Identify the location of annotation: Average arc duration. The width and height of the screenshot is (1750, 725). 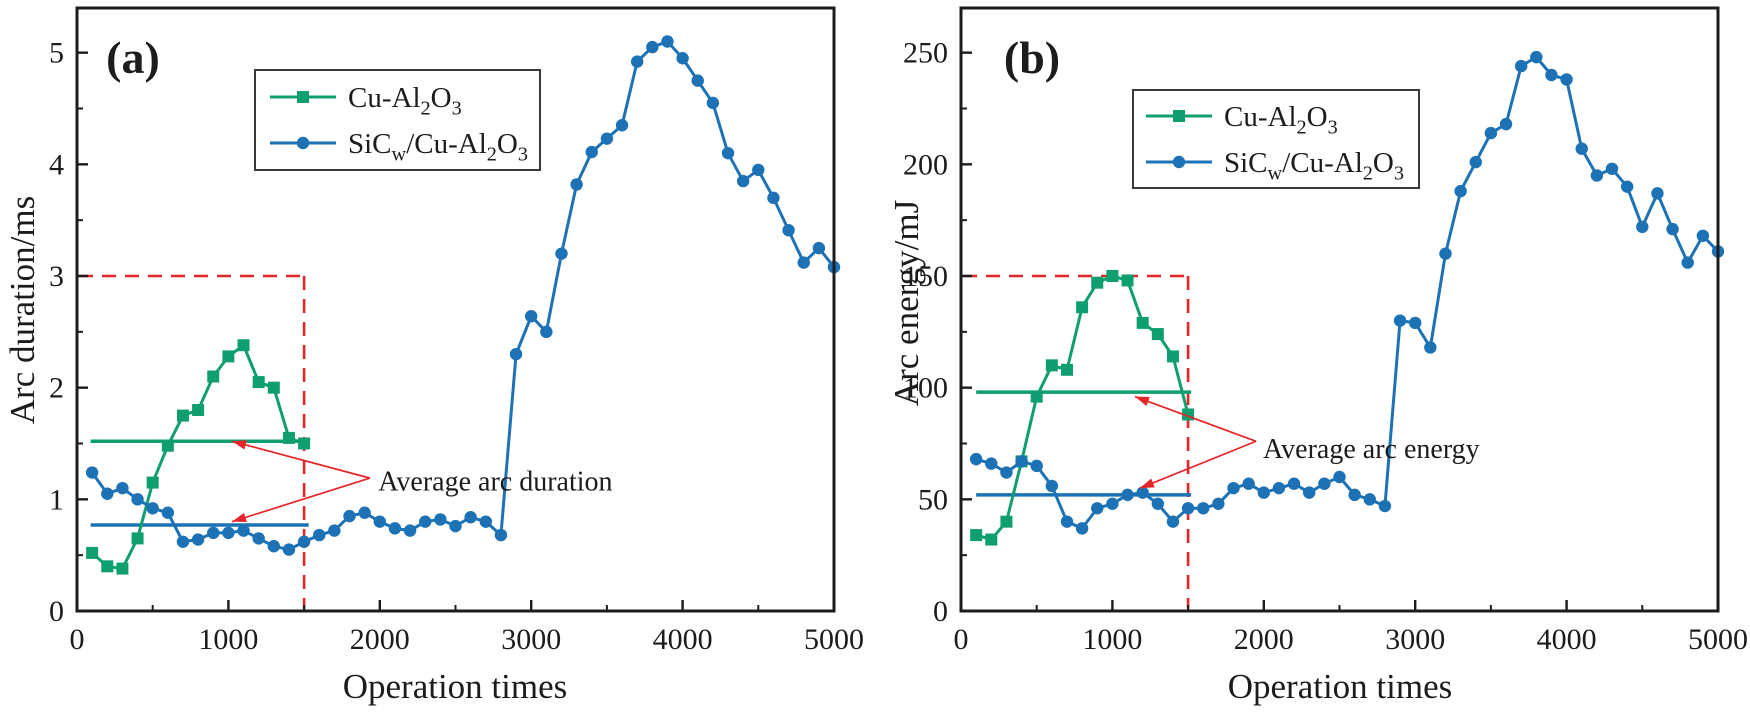
(422, 481).